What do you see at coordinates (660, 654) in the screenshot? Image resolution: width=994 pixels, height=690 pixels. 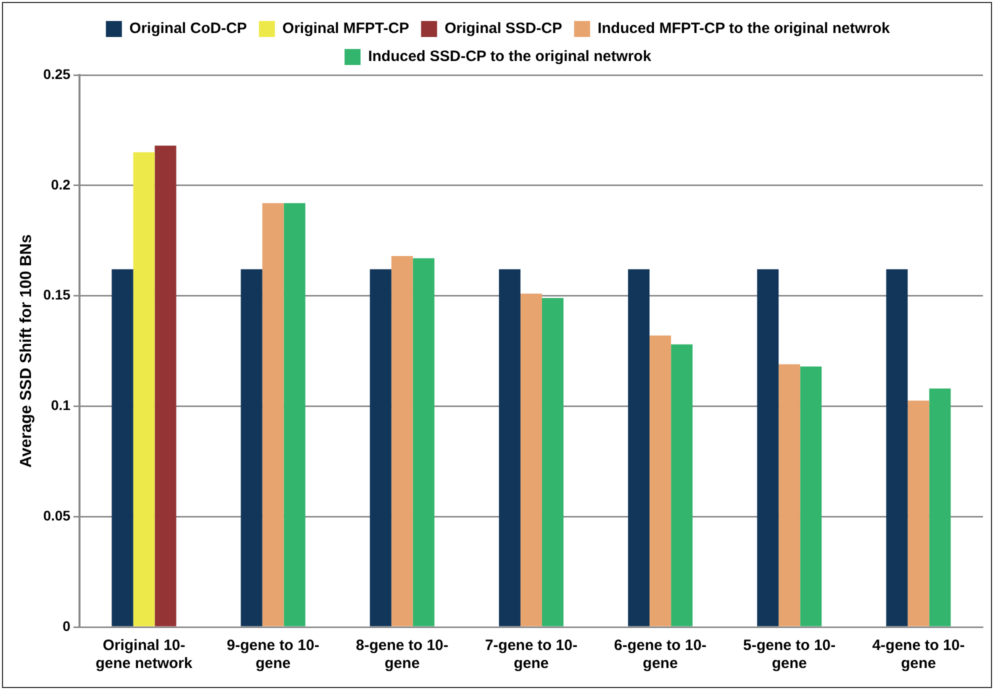 I see `x-tick-label: 6-gene to 10-gene` at bounding box center [660, 654].